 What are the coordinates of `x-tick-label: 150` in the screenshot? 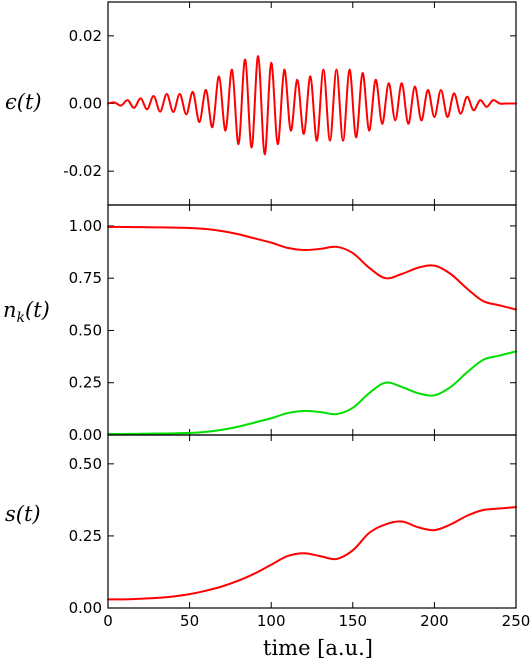 It's located at (352, 621).